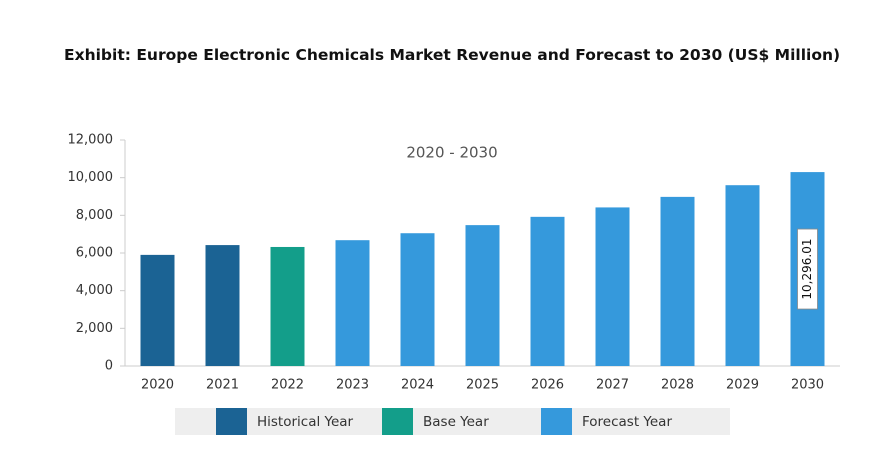 Image resolution: width=895 pixels, height=471 pixels. Describe the element at coordinates (807, 385) in the screenshot. I see `x-tick-label: 2030` at that location.